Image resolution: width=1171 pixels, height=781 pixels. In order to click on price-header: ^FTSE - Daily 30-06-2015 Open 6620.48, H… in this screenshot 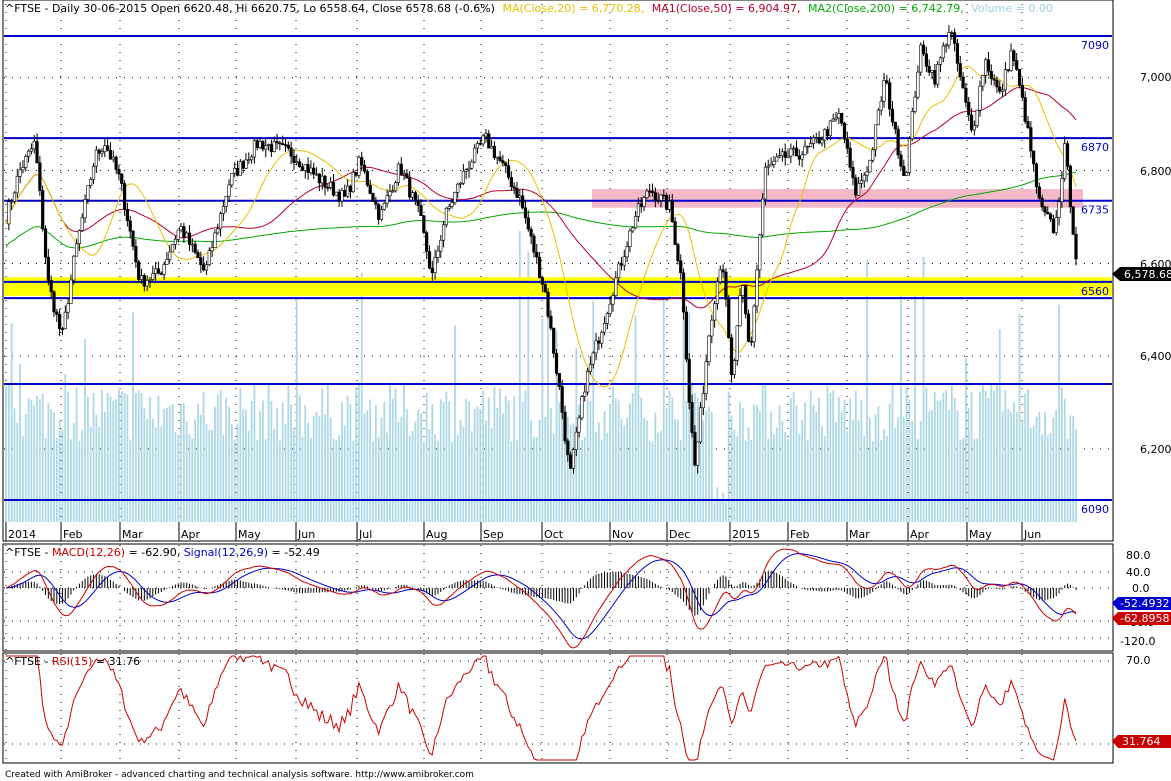, I will do `click(529, 8)`.